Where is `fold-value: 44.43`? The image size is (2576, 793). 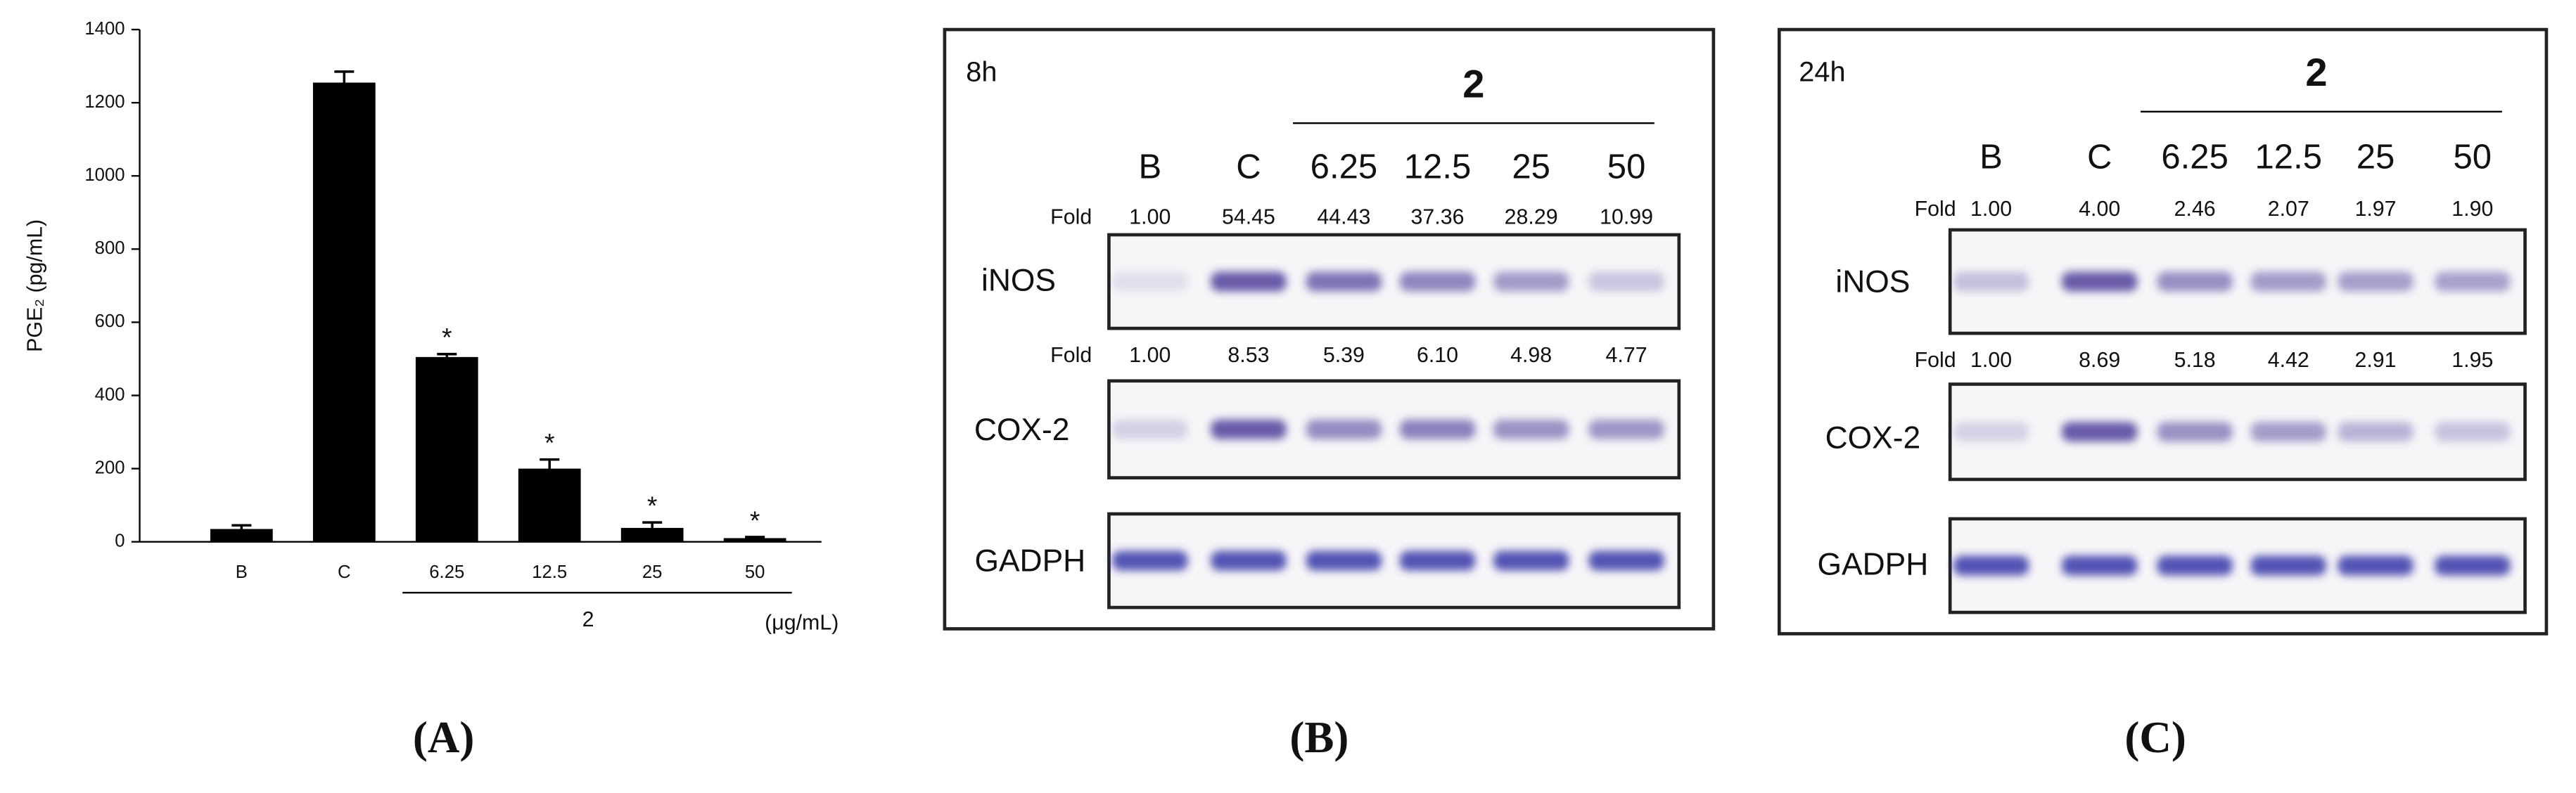 fold-value: 44.43 is located at coordinates (1343, 217).